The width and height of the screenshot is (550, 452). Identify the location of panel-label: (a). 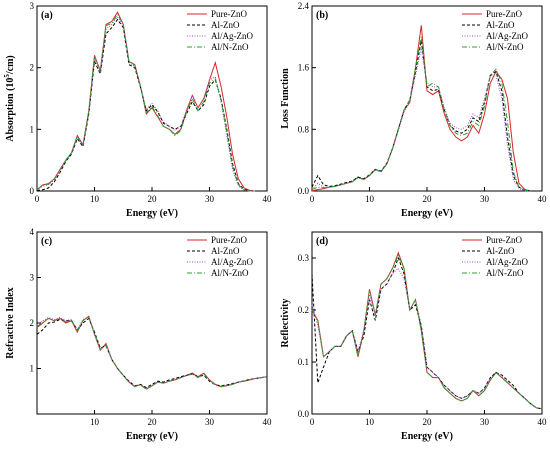
(47, 15).